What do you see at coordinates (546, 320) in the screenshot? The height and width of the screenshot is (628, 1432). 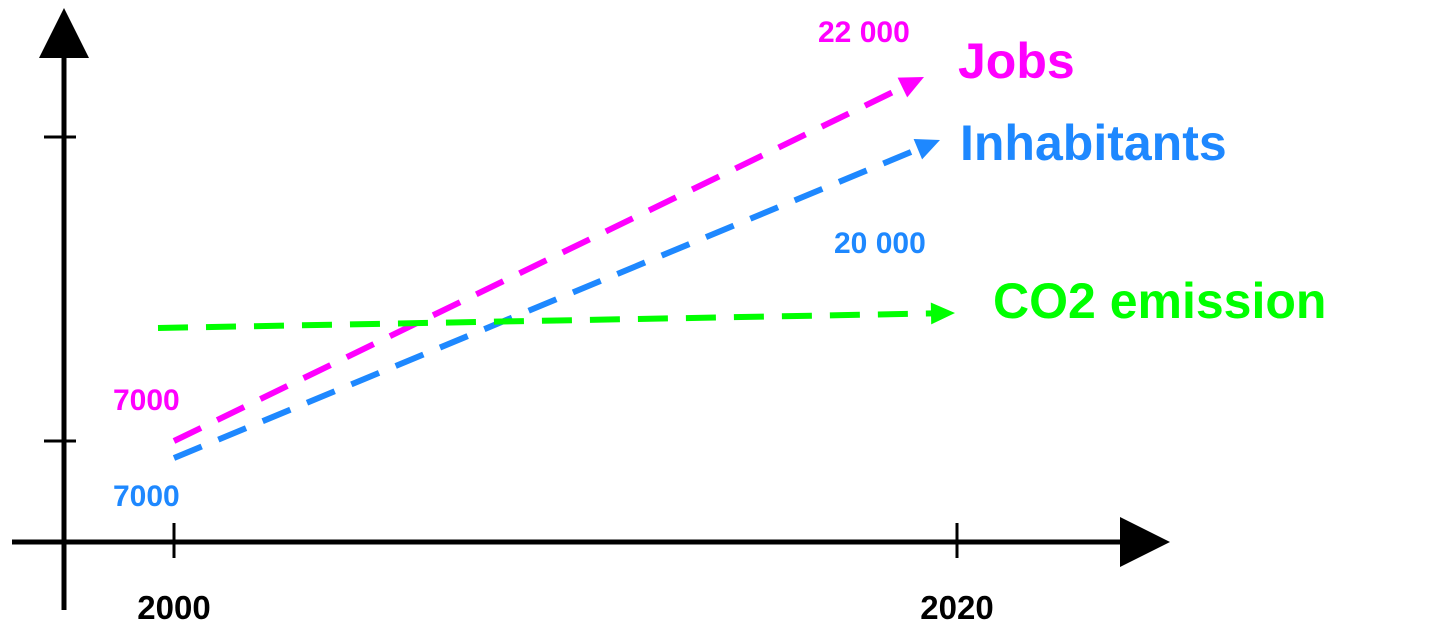 I see `series-line-co2-emission` at bounding box center [546, 320].